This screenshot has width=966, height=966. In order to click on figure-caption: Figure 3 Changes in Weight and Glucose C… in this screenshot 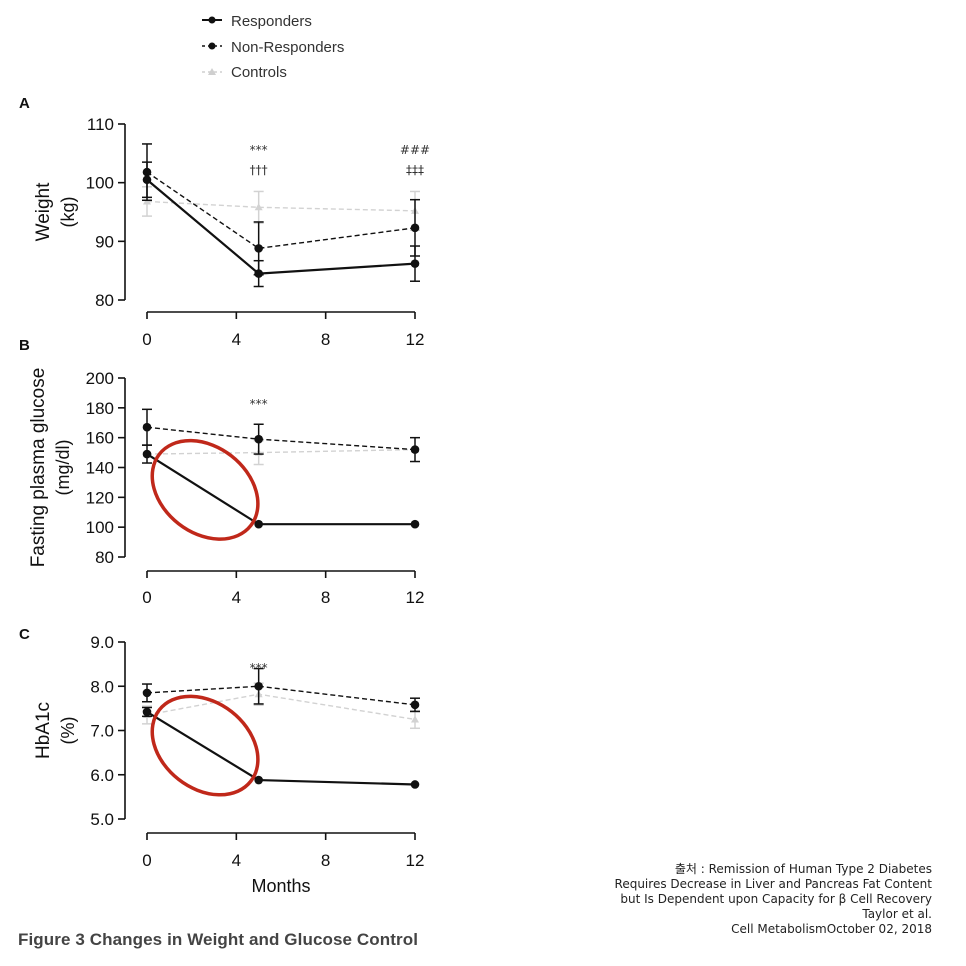, I will do `click(218, 939)`.